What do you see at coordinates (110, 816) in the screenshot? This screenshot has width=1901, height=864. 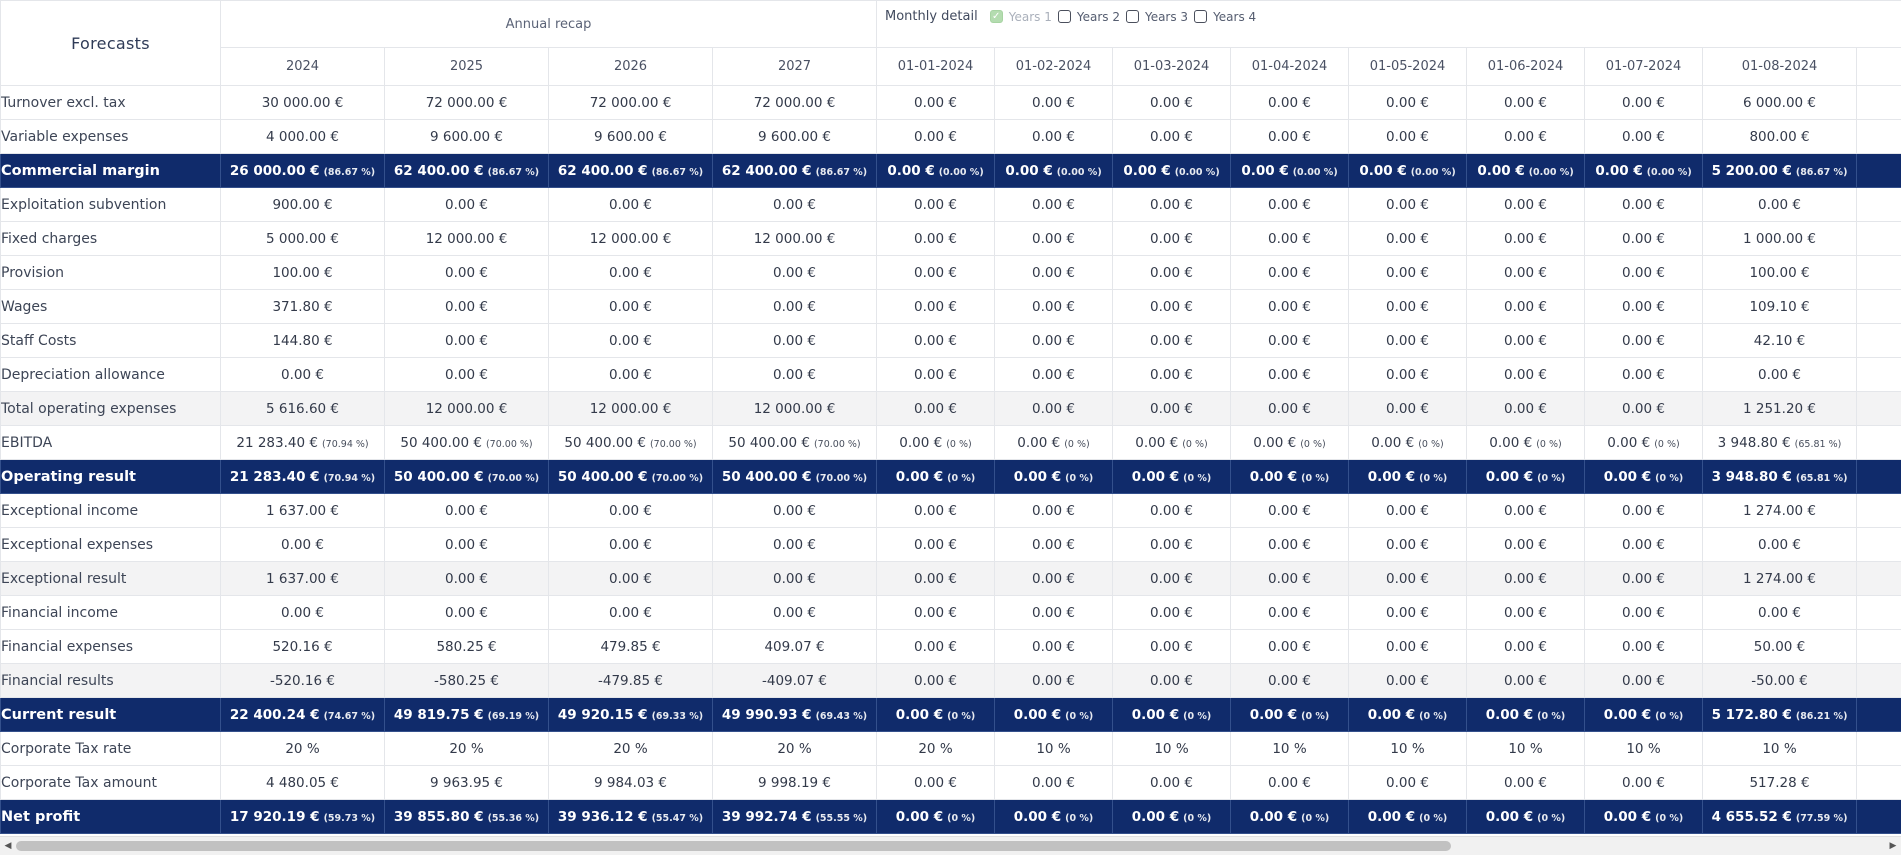 I see `row-label: Net profit` at bounding box center [110, 816].